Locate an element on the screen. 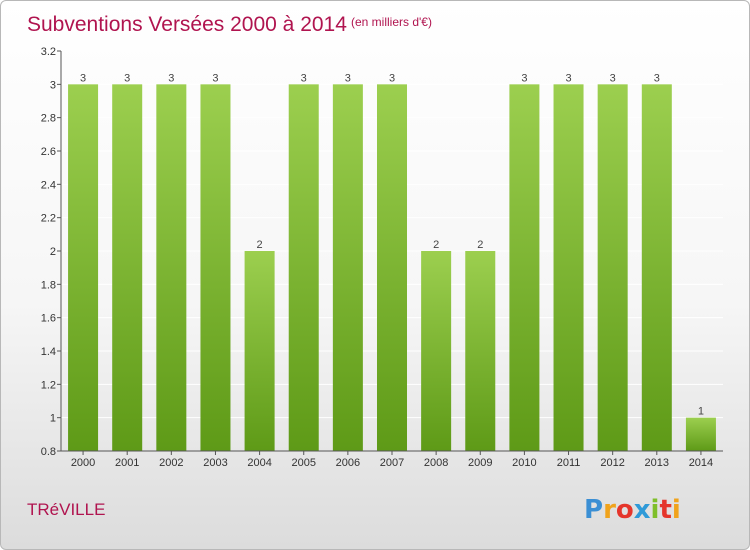  y-tick-label: 3.2 is located at coordinates (48, 52).